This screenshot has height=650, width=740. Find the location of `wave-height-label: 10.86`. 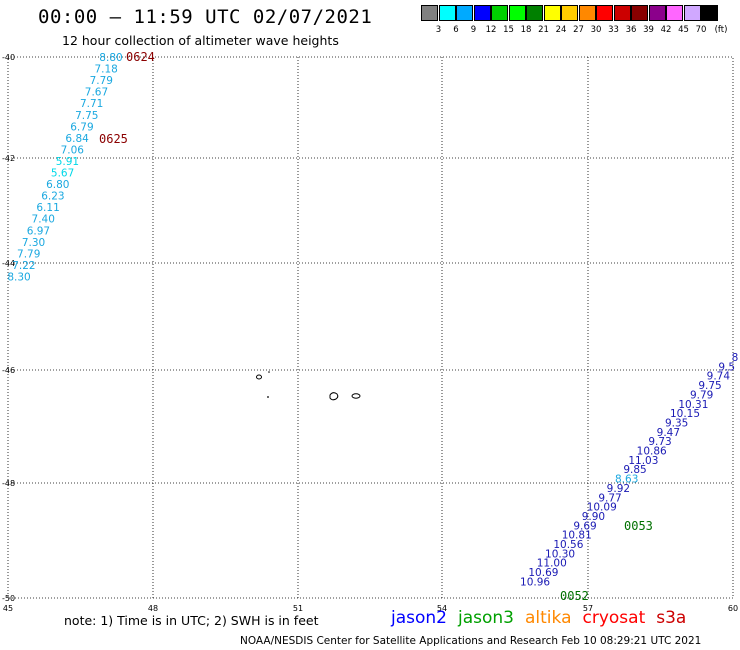

wave-height-label: 10.86 is located at coordinates (652, 452).